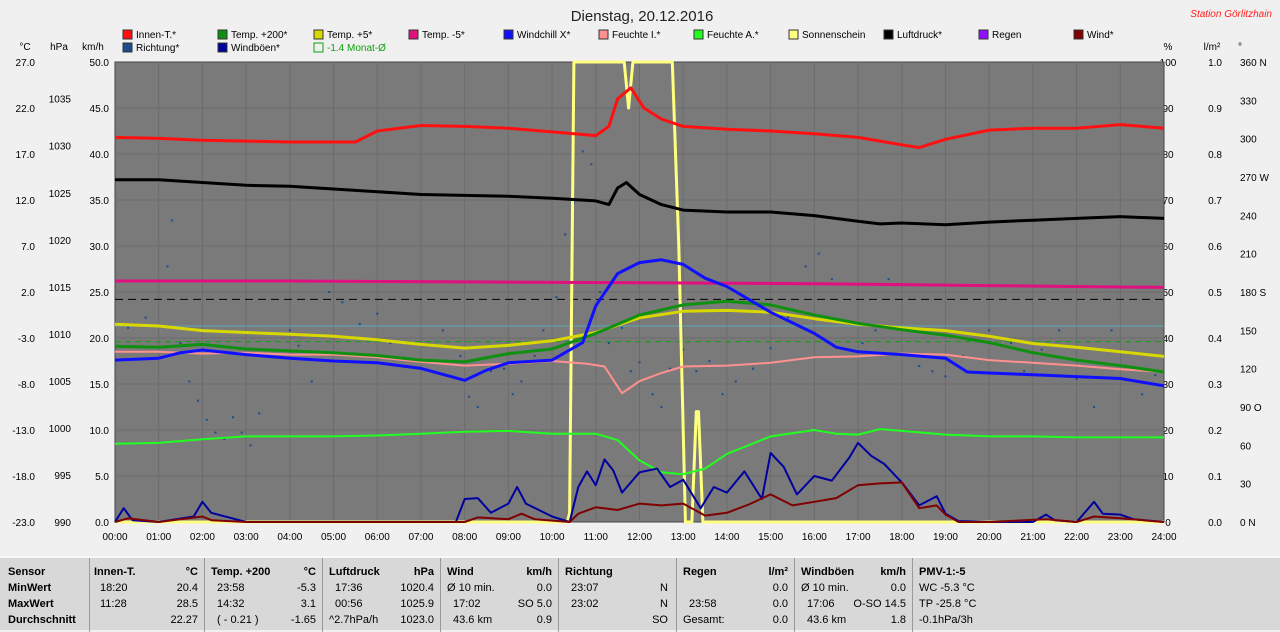 The image size is (1280, 632). I want to click on boeen-min-time: Ø 10 min., so click(825, 588).